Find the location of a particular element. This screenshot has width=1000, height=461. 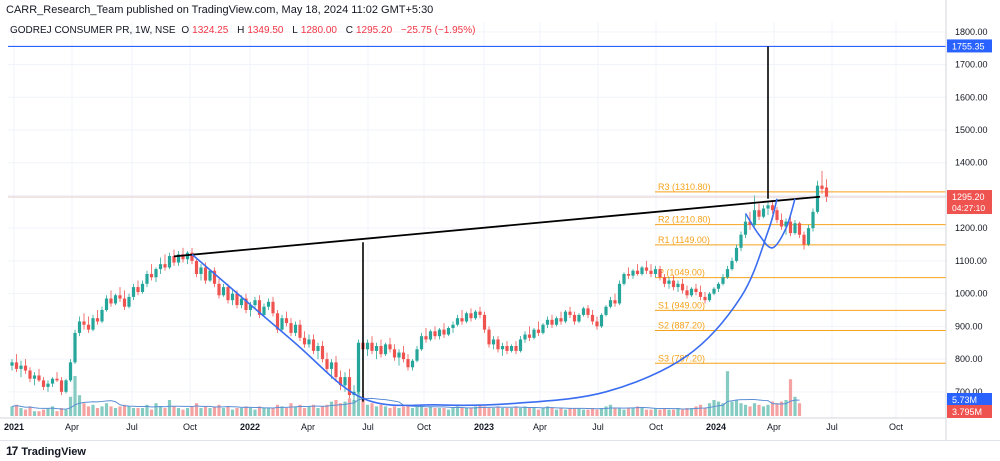

tradingview-brand: 17 TradingView is located at coordinates (46, 451).